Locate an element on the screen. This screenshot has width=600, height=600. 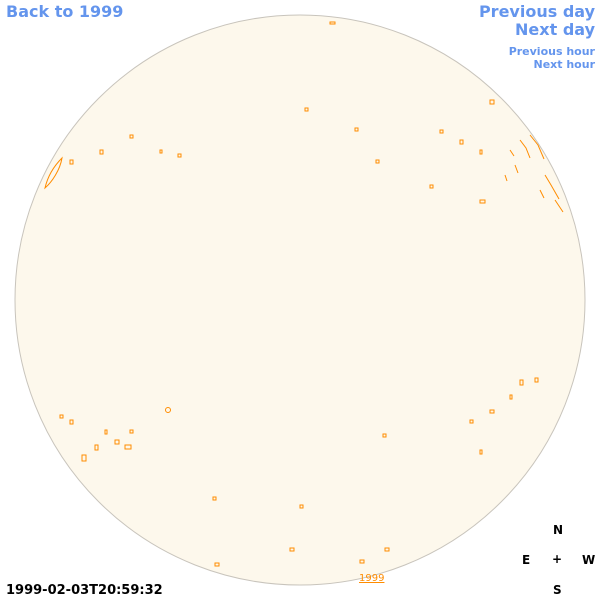
timestamp: 1999-02-03T20:59:32 is located at coordinates (84, 590).